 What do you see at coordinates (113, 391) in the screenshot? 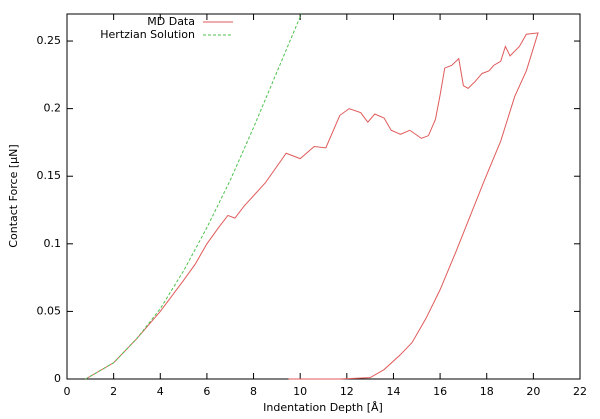
I see `x-tick-label: 2` at bounding box center [113, 391].